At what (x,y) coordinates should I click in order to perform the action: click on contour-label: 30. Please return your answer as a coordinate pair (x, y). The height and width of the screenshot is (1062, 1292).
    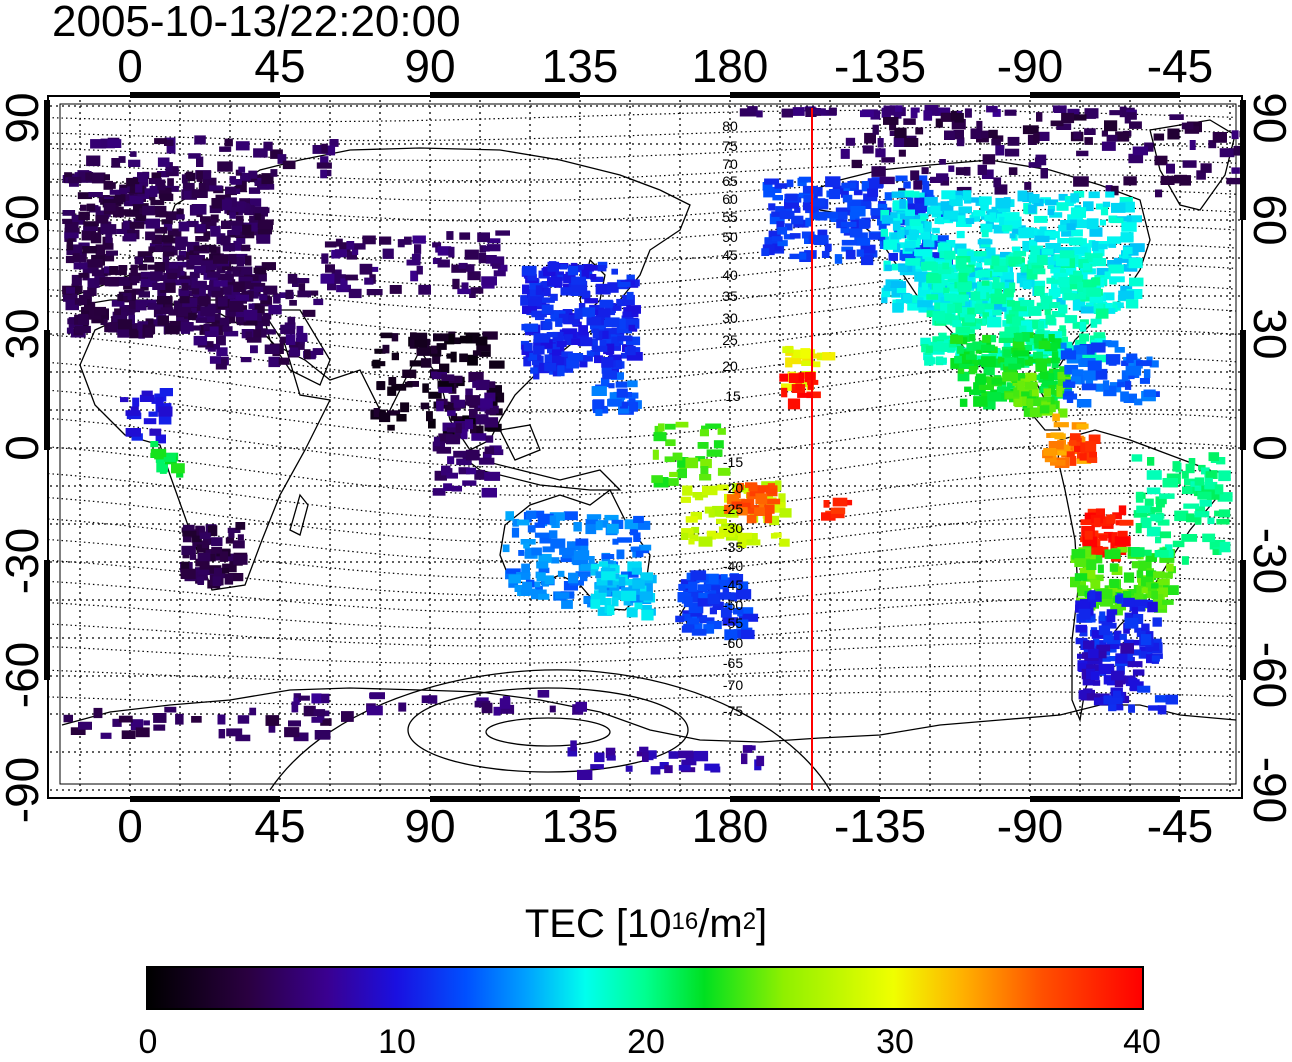
    Looking at the image, I should click on (730, 318).